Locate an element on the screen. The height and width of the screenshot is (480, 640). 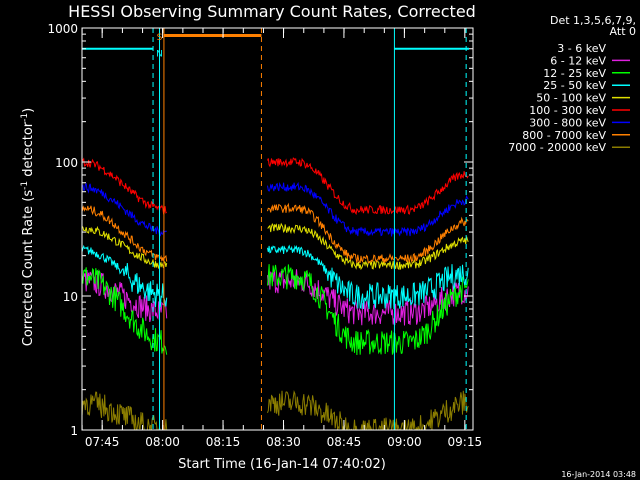
legend-label-5: 50 - 100 keV is located at coordinates (571, 98).